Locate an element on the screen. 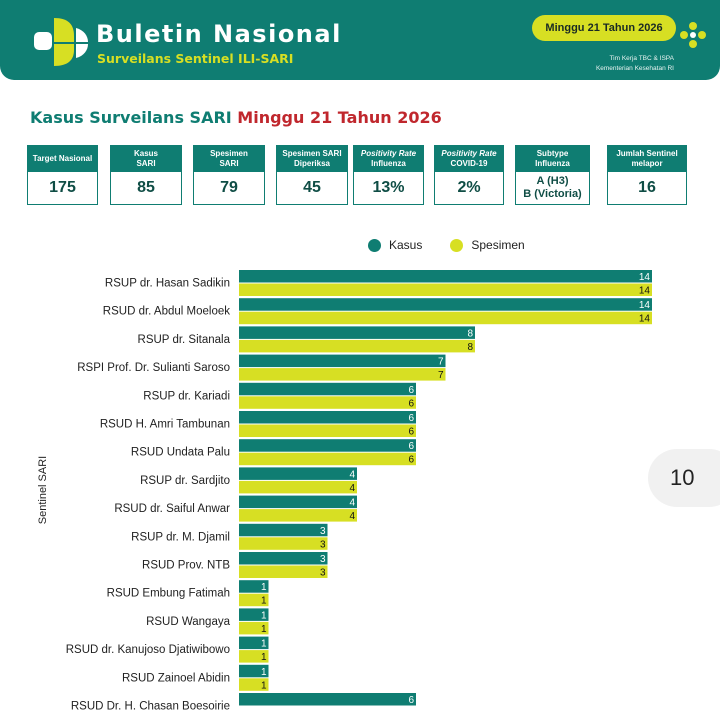 Image resolution: width=720 pixels, height=721 pixels. card-positivity-influenza: Positivity Rate Influenza 13% is located at coordinates (388, 175).